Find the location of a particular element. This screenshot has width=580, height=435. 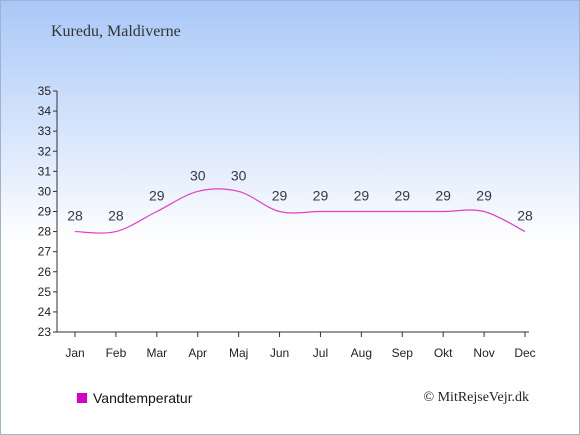

y-tick-label: 32 is located at coordinates (45, 151).